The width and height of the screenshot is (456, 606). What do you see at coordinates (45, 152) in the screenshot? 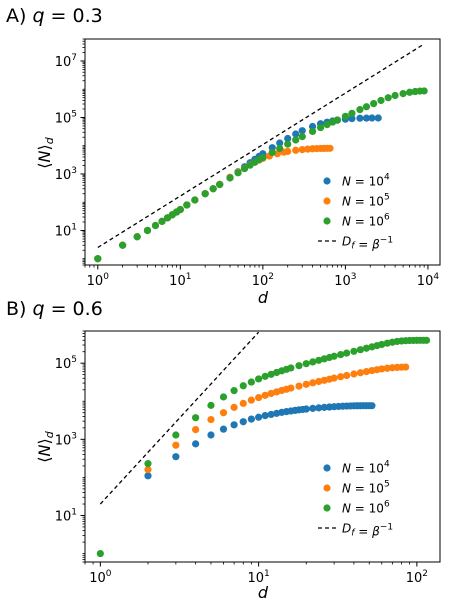
I see `panel-a-ylabel: ⟨N⟩d` at bounding box center [45, 152].